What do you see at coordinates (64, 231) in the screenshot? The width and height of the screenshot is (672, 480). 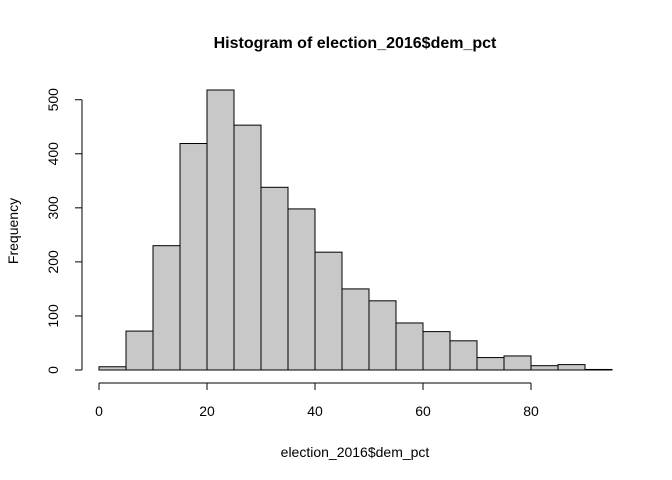 I see `y-axis: 0 100 200 300 400 500` at bounding box center [64, 231].